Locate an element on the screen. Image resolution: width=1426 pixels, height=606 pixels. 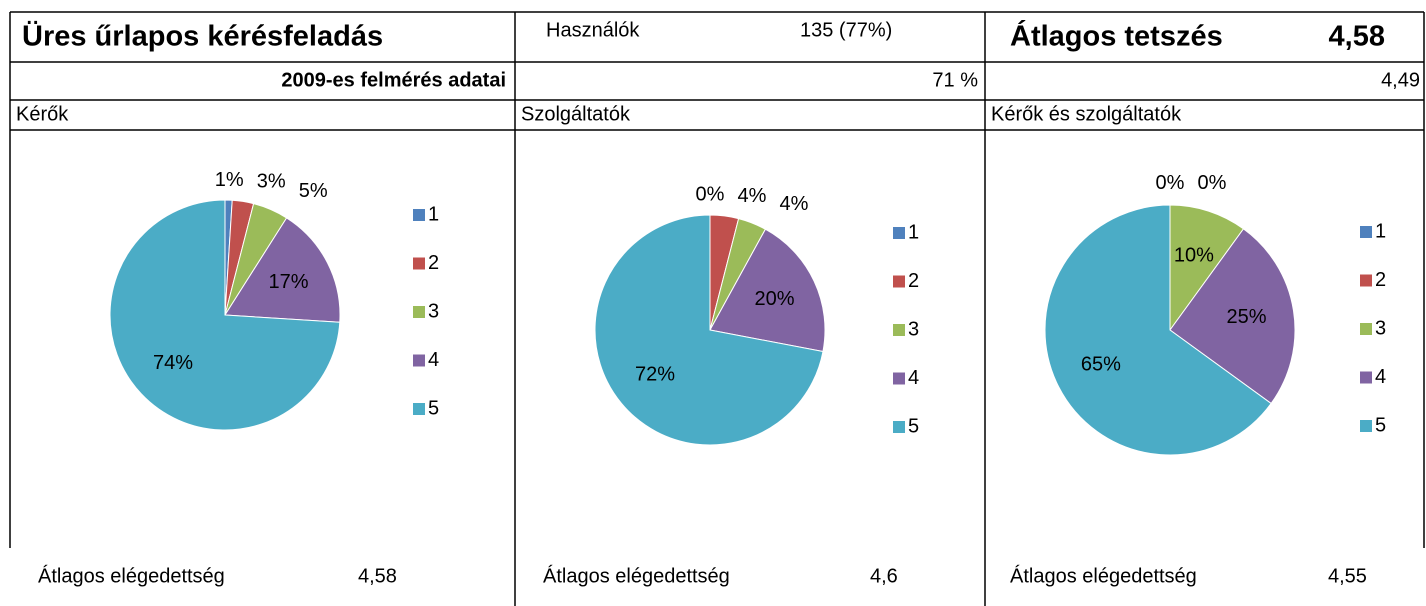
data-label: 1% is located at coordinates (229, 180).